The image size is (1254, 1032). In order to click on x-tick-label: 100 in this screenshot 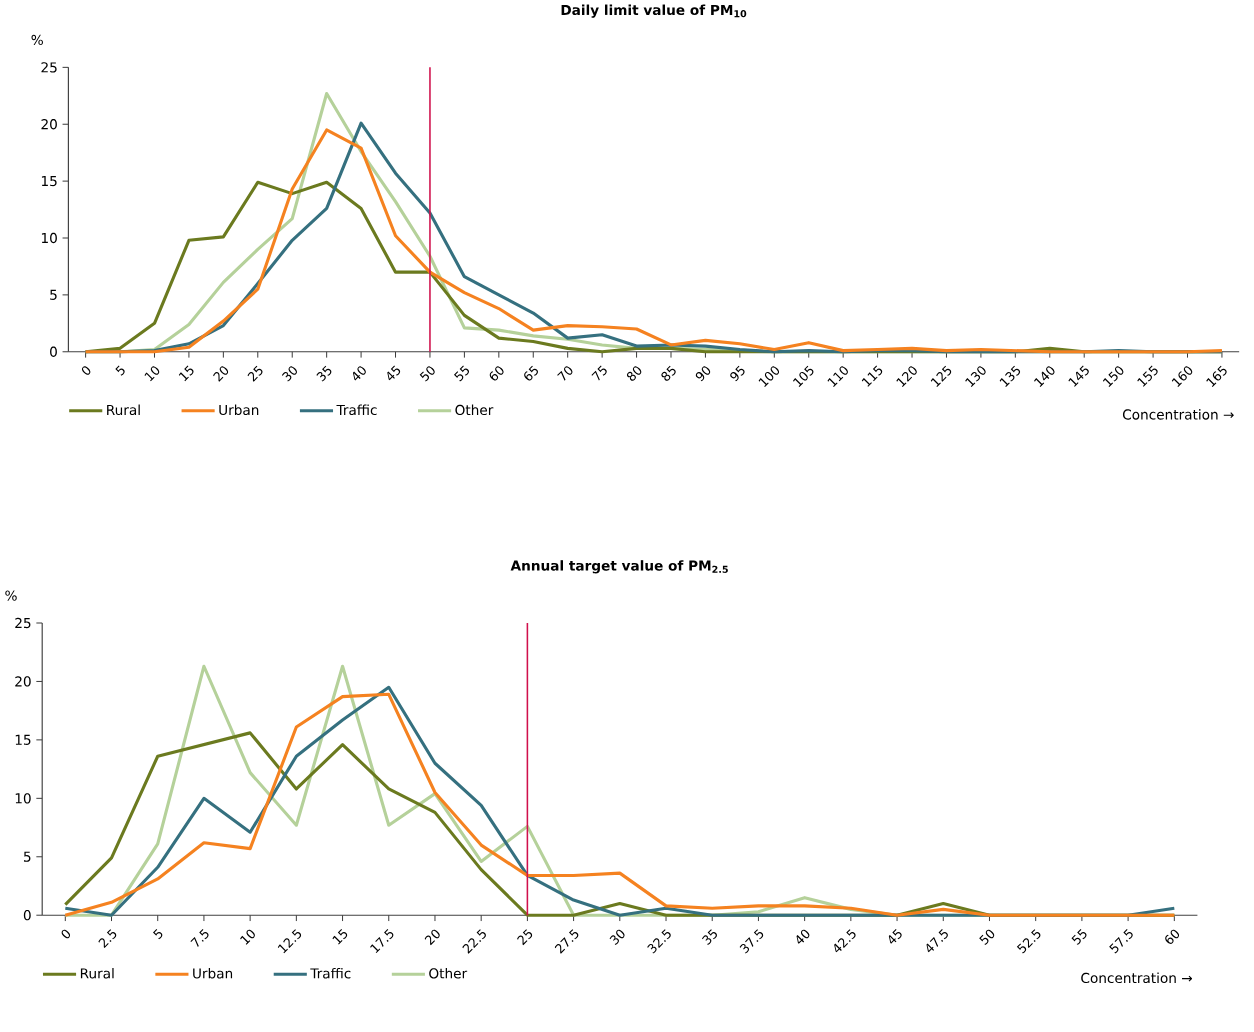, I will do `click(769, 376)`.